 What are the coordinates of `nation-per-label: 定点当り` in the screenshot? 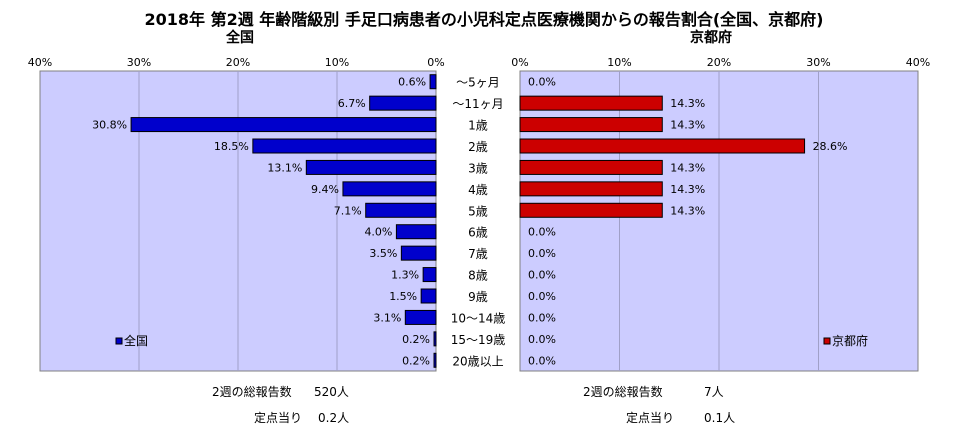 It's located at (278, 418).